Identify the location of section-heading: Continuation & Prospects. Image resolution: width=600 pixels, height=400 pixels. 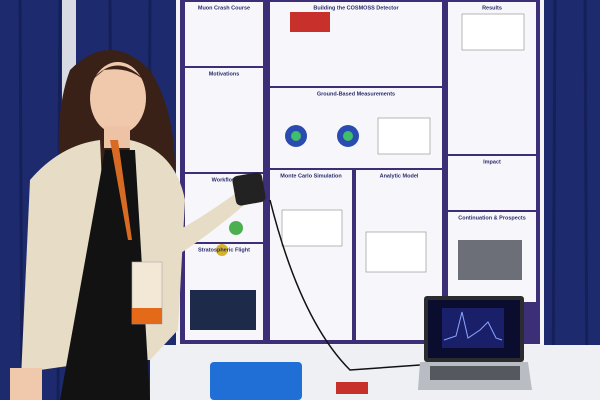
(492, 218).